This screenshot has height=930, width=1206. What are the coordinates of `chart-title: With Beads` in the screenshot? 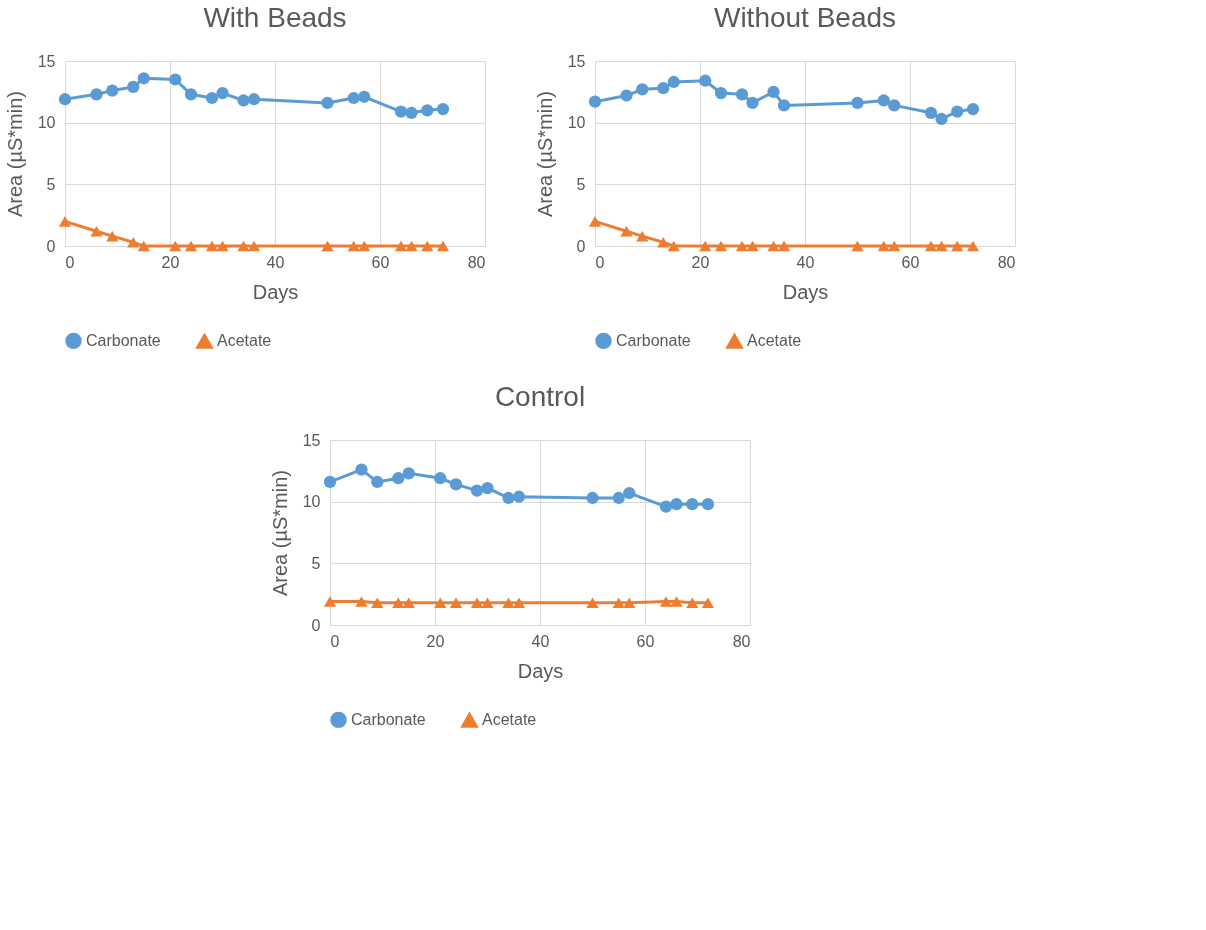 It's located at (275, 17).